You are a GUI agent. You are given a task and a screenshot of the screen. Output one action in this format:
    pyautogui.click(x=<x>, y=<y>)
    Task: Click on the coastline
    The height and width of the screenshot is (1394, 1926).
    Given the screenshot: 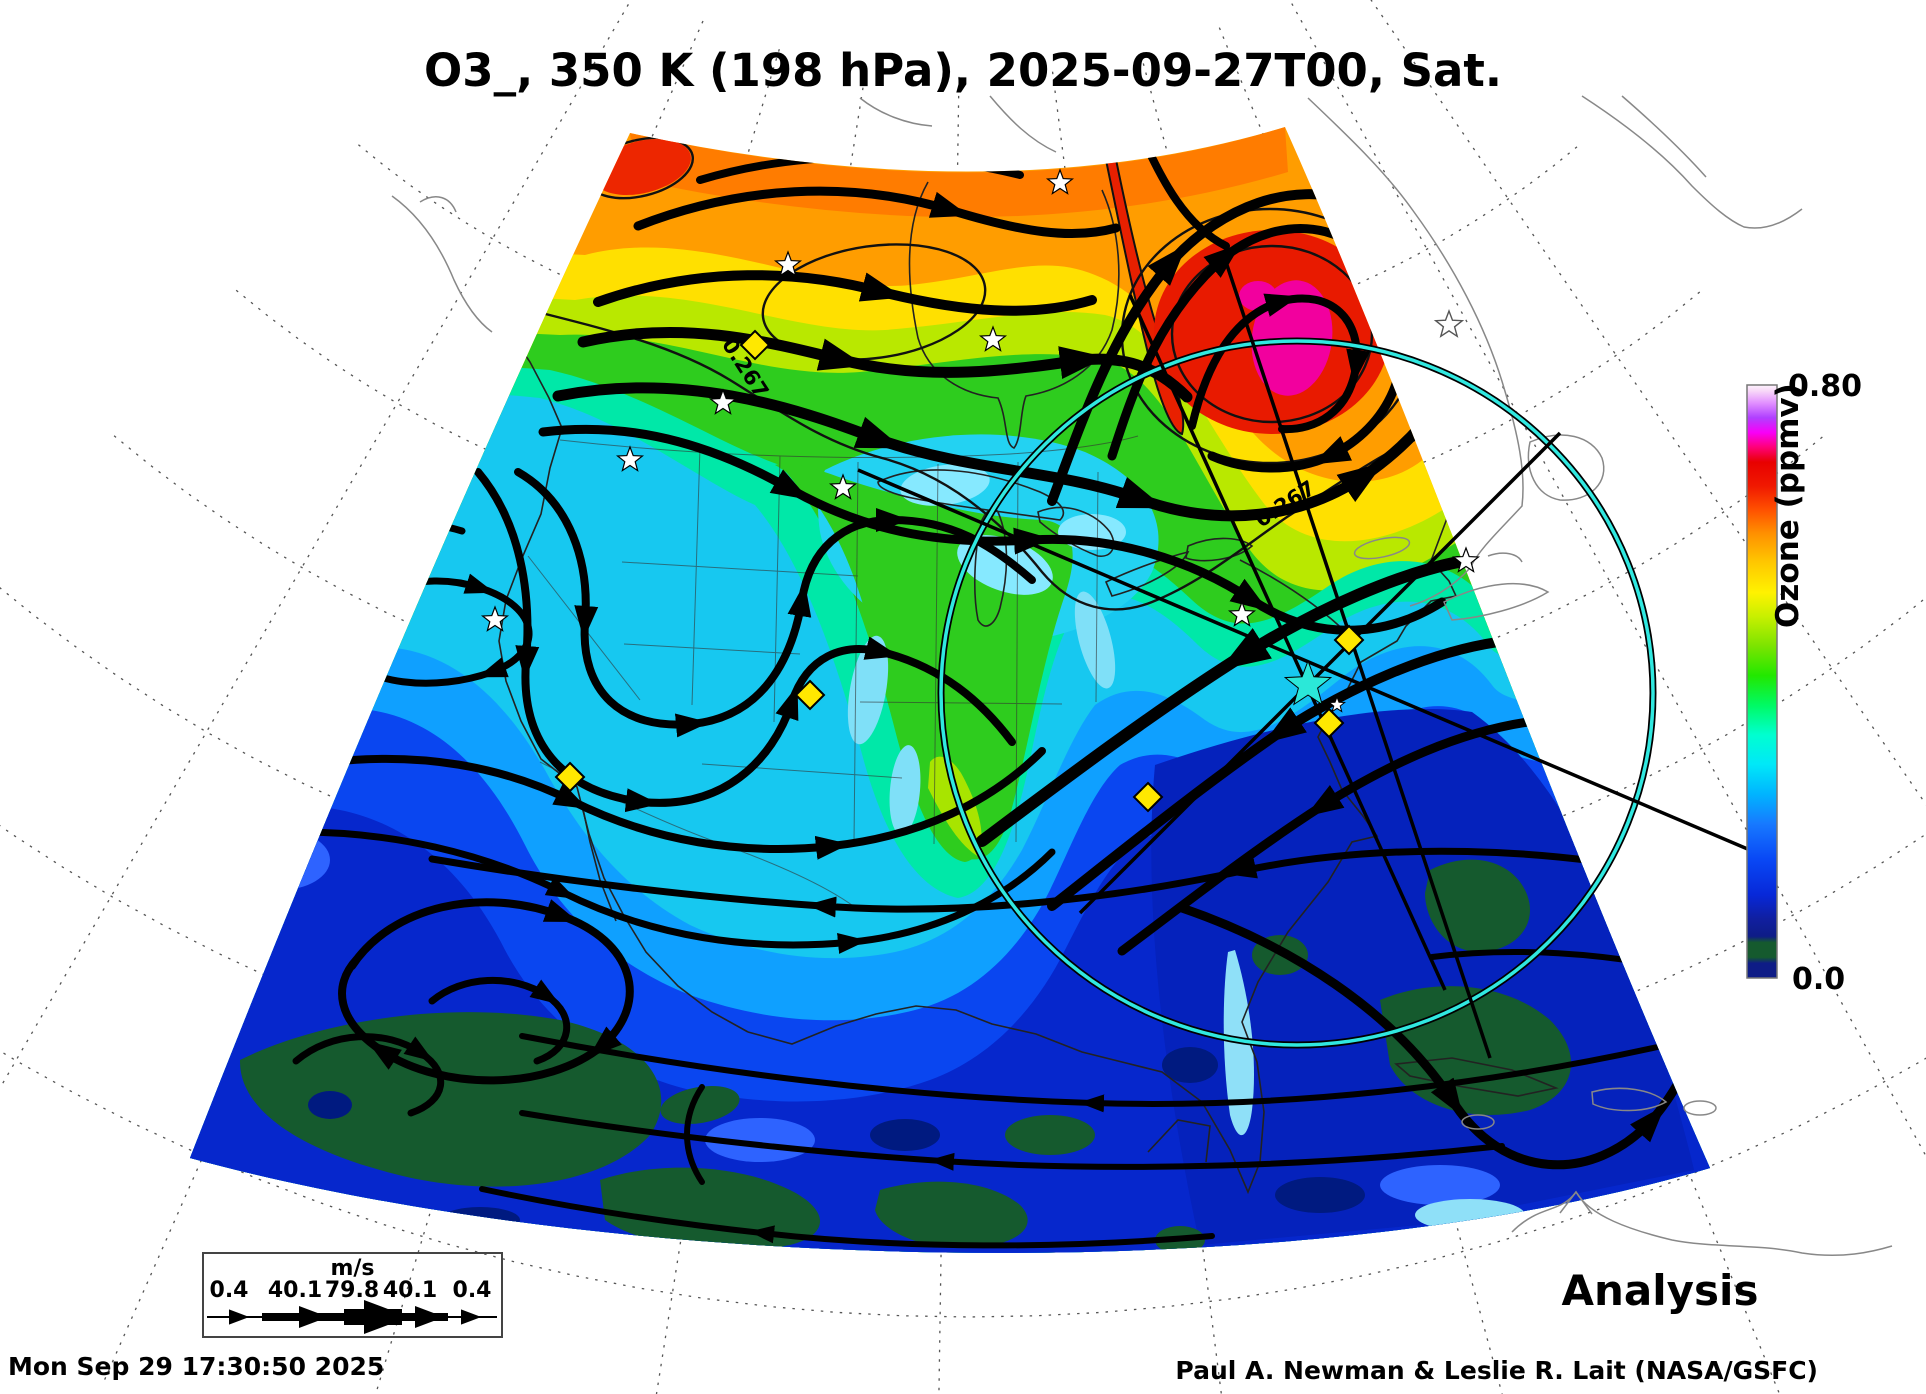 What is the action you would take?
    pyautogui.click(x=1179, y=1141)
    